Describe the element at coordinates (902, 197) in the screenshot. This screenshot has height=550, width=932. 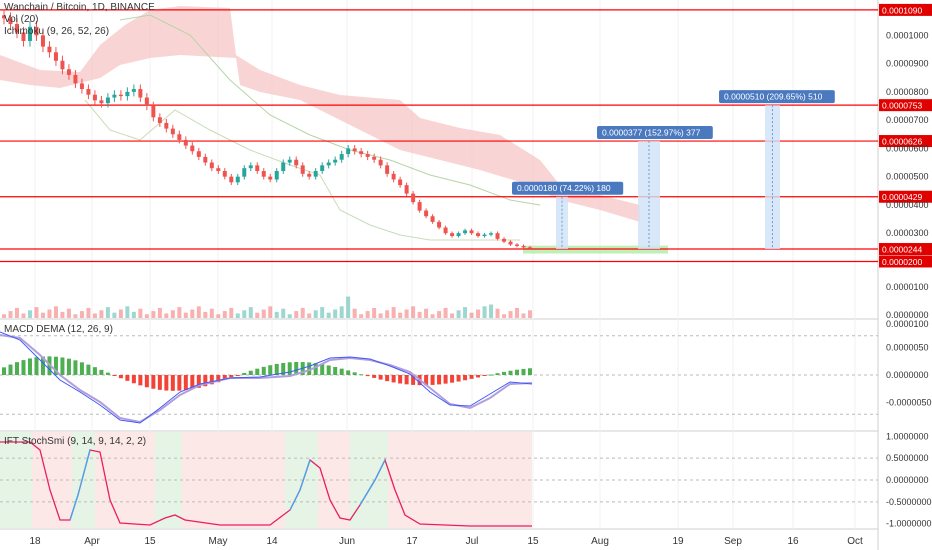
I see `price-level-tag-text: 0.0000429` at that location.